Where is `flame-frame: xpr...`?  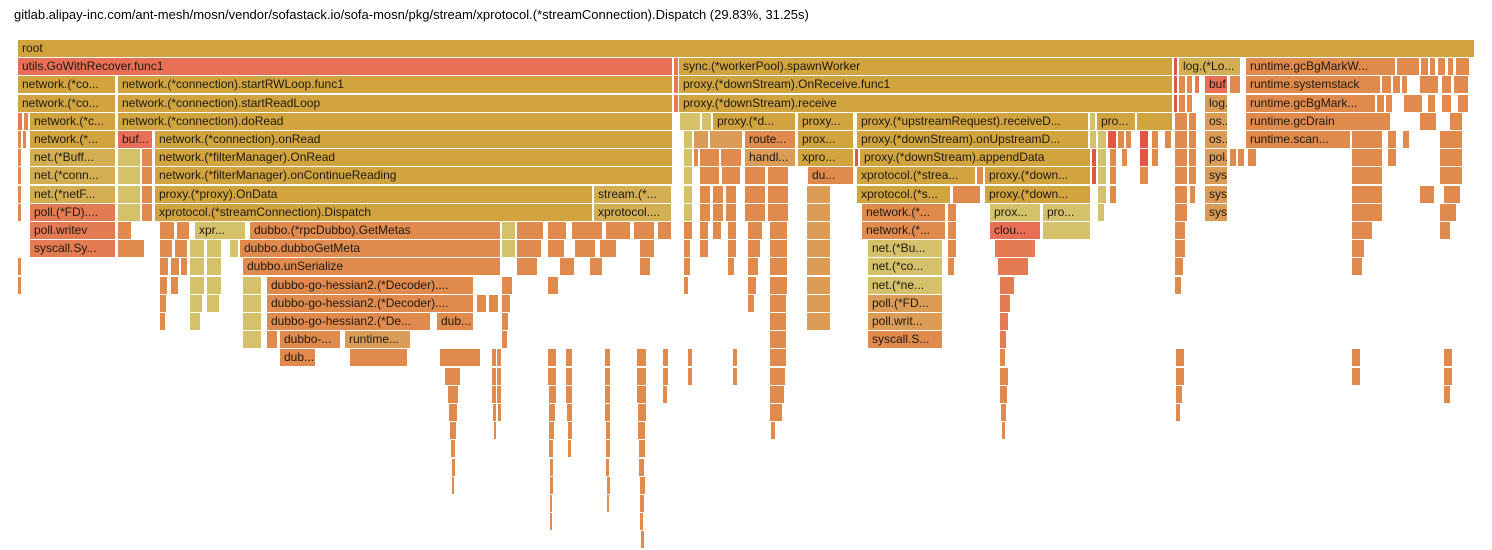
flame-frame: xpr... is located at coordinates (220, 230).